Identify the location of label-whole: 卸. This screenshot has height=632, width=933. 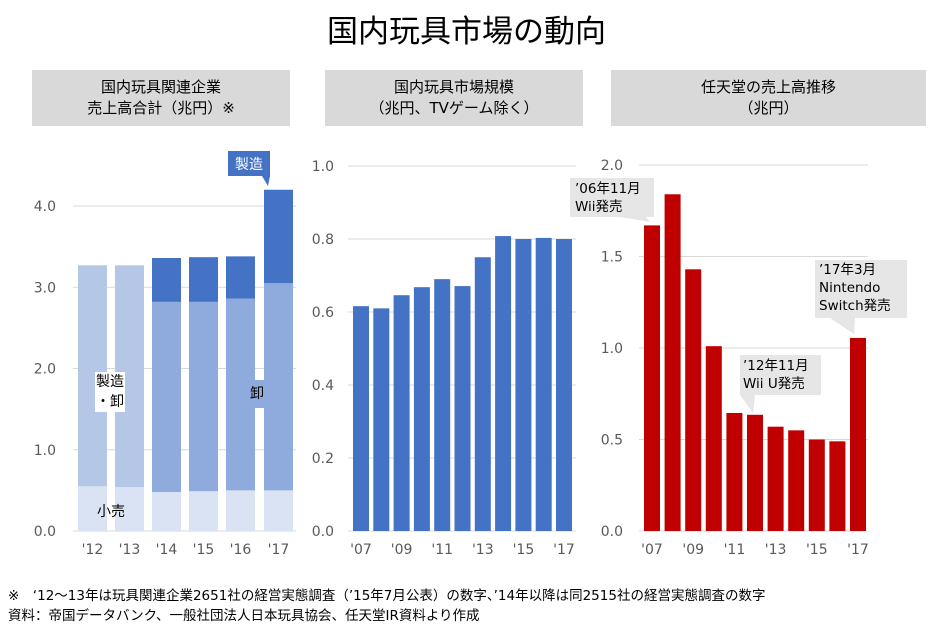
(257, 394).